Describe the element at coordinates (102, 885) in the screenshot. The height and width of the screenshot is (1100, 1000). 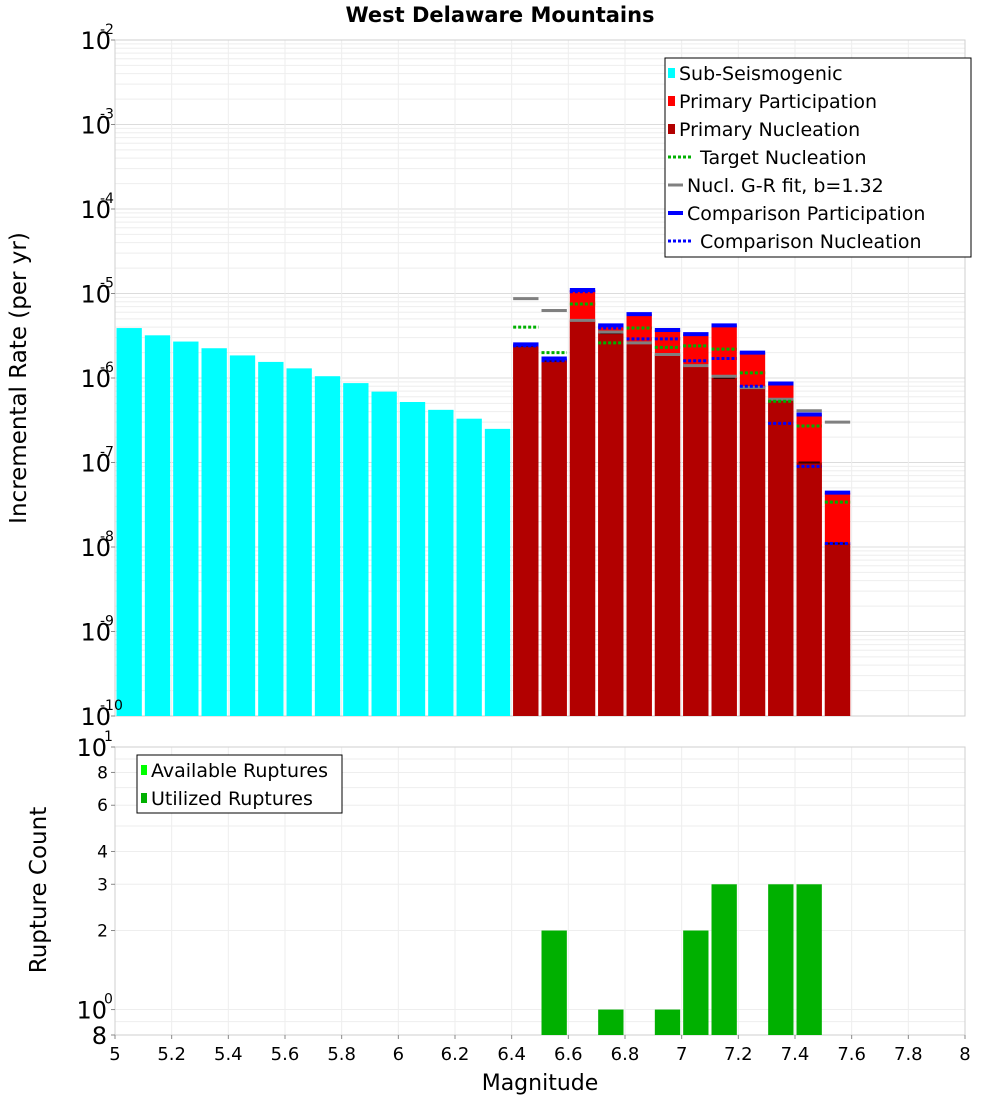
I see `bottom-y-tick-label: 3` at that location.